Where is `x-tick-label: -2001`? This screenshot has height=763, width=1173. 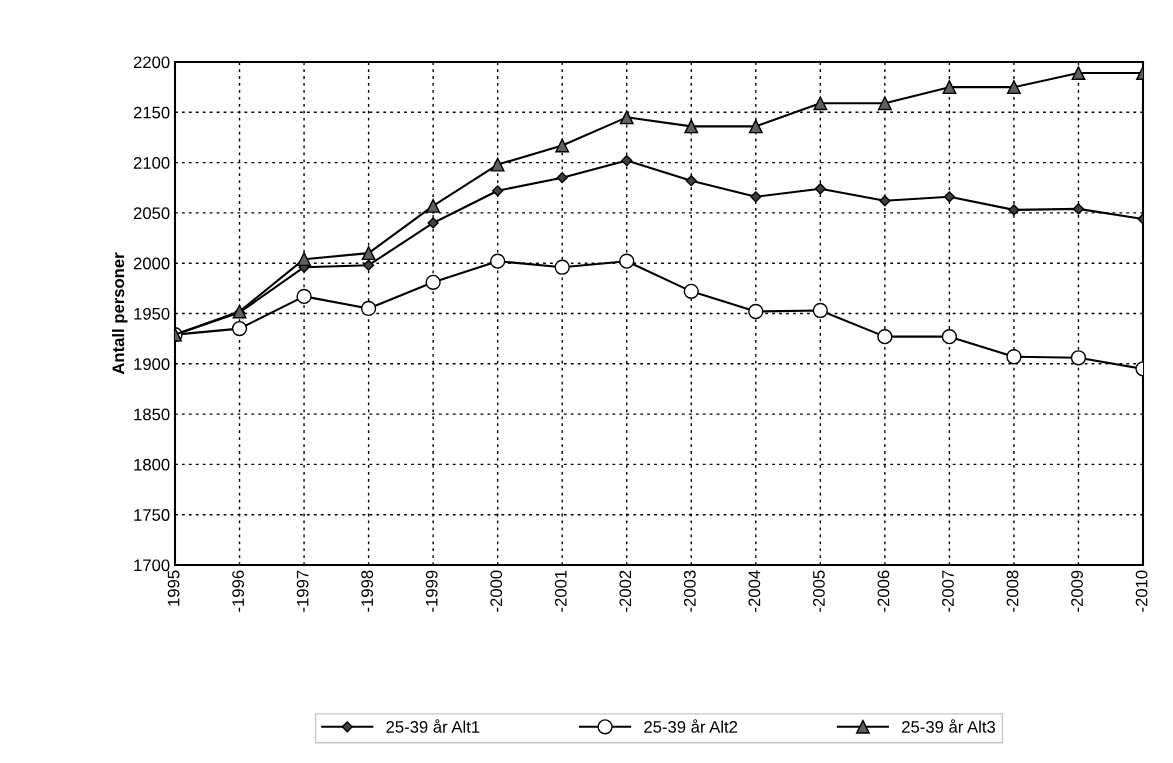
x-tick-label: -2001 is located at coordinates (560, 591).